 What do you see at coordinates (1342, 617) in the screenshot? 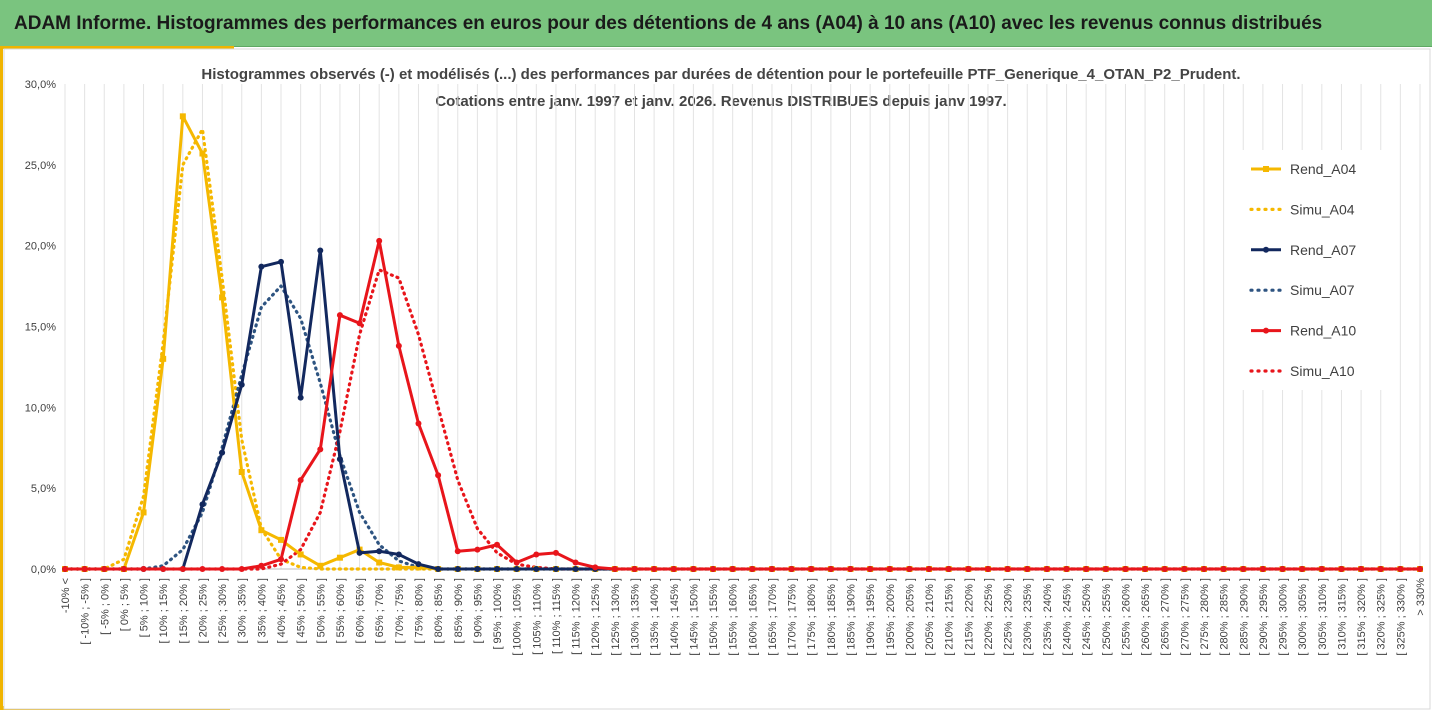
I see `x-tick-label: [ 310% ; 315% ]` at bounding box center [1342, 617].